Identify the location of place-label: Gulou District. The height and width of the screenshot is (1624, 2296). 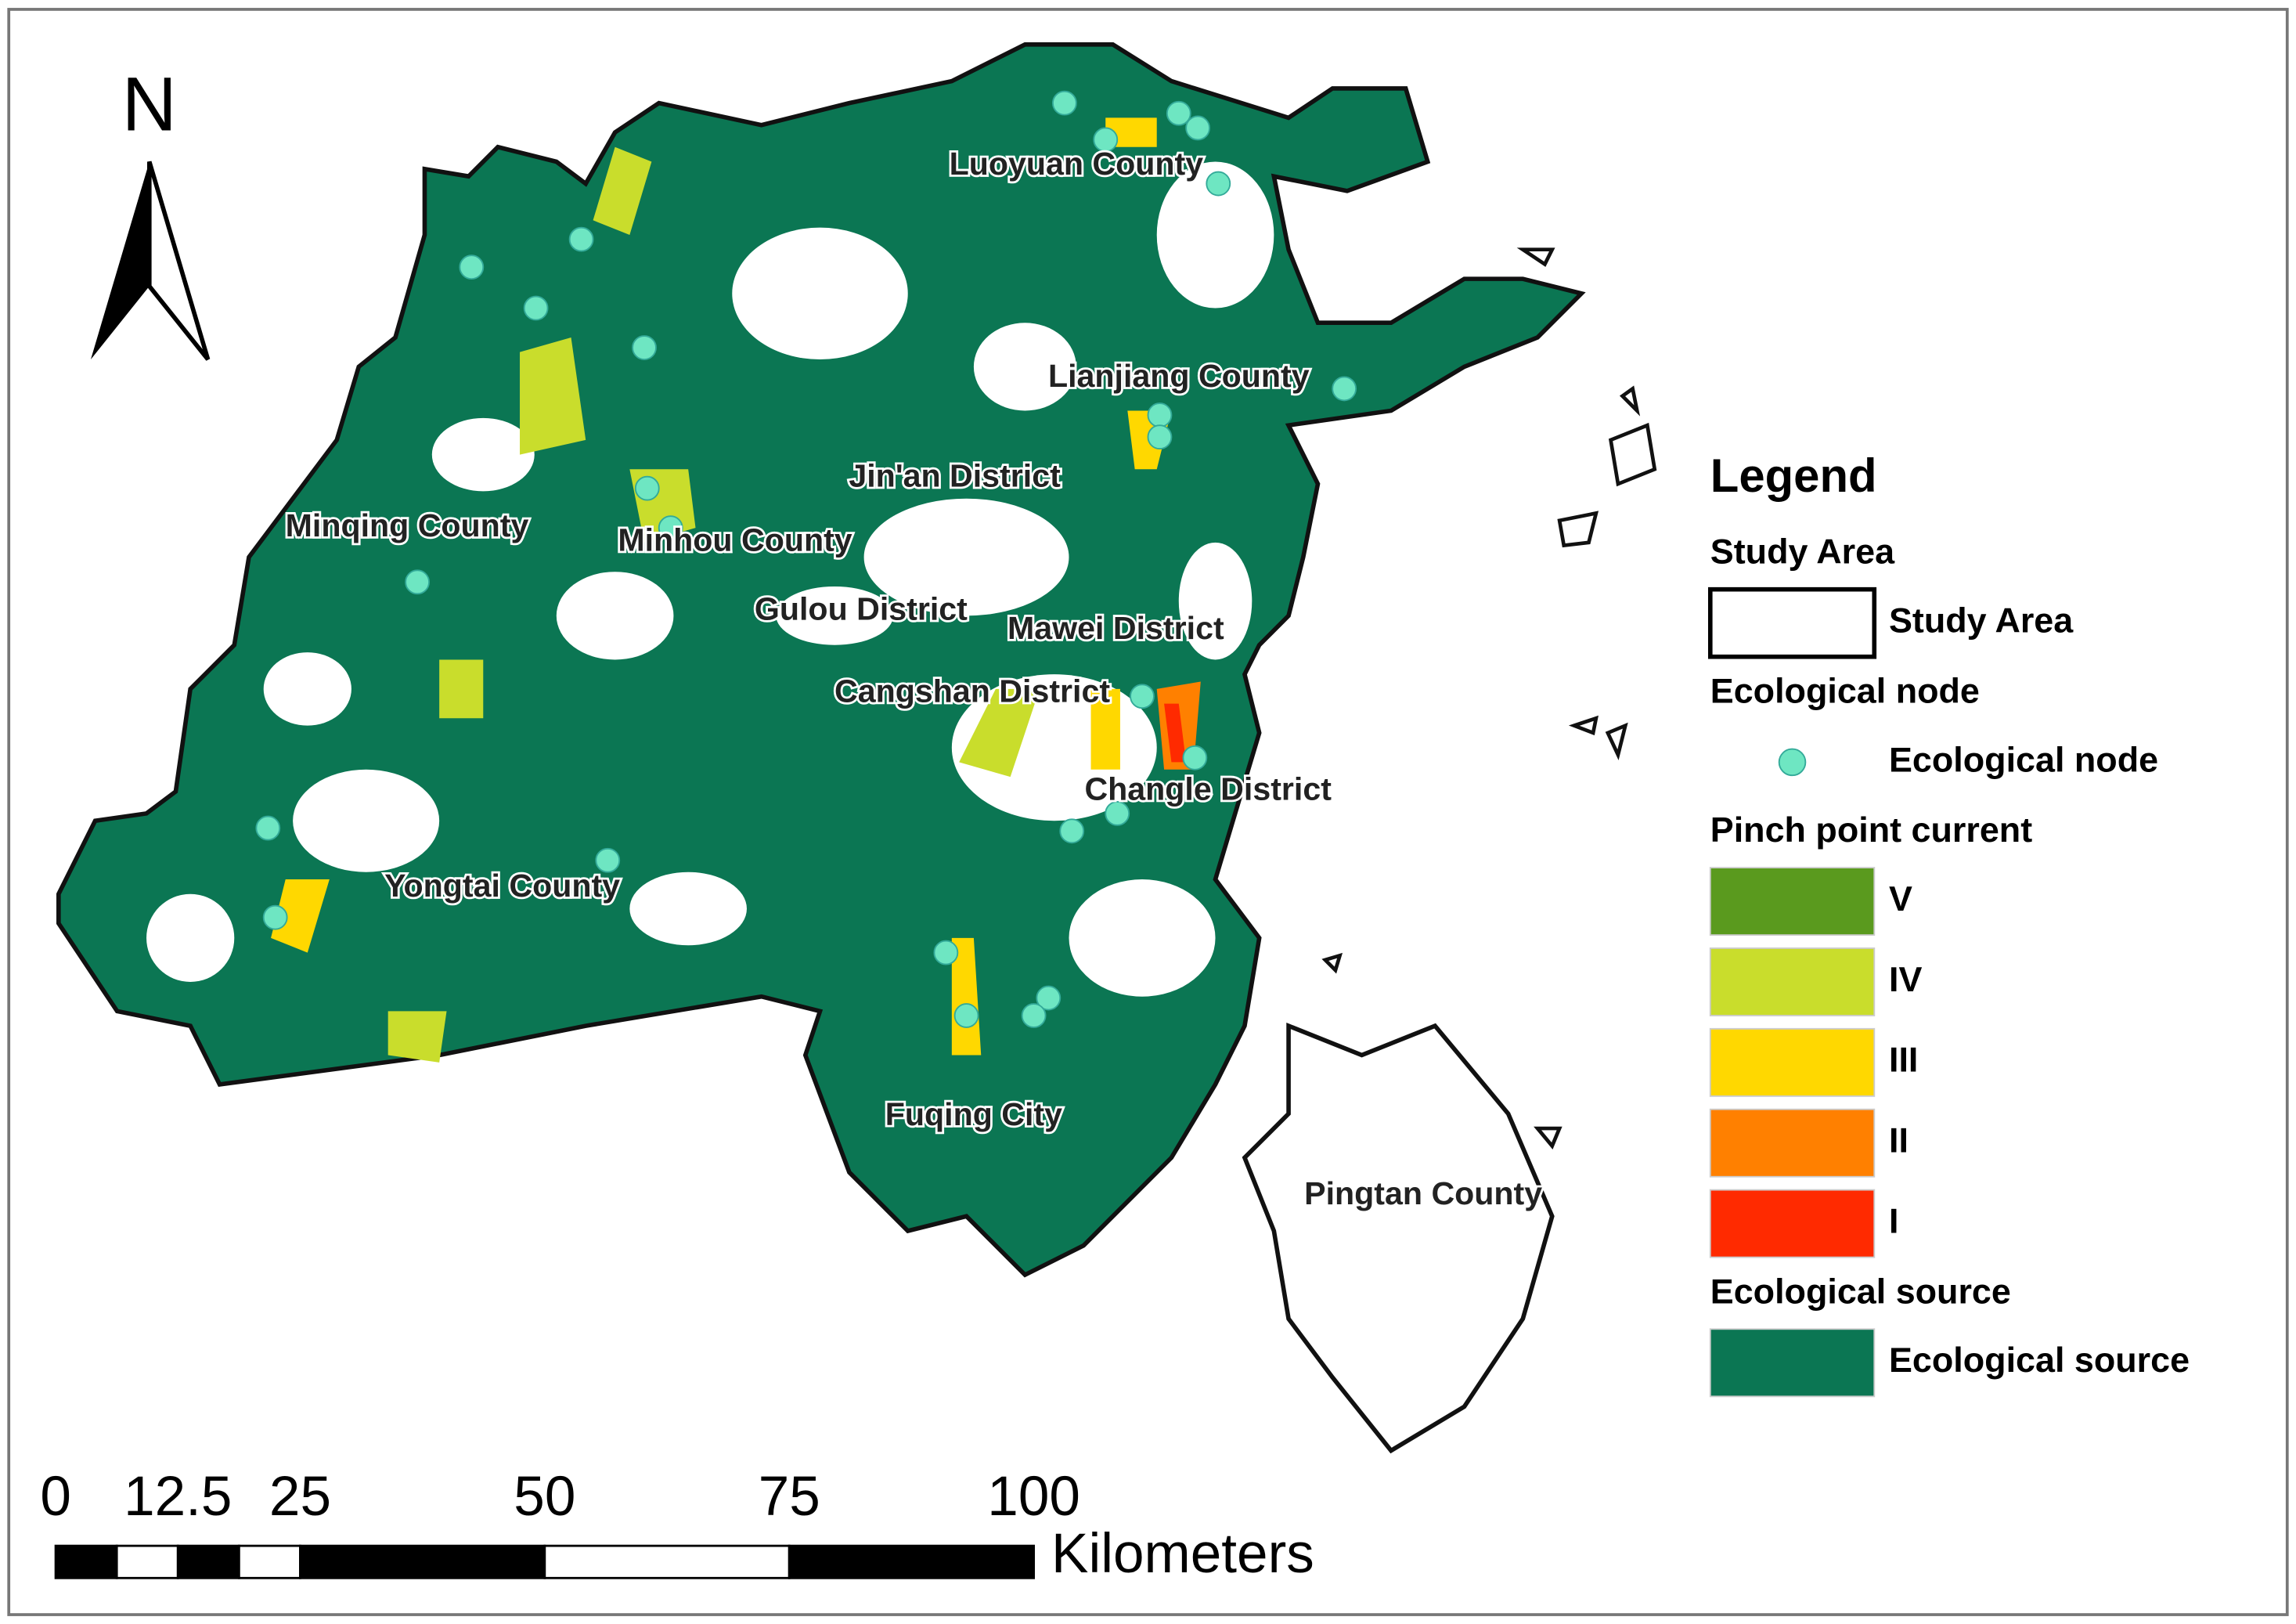
(861, 609).